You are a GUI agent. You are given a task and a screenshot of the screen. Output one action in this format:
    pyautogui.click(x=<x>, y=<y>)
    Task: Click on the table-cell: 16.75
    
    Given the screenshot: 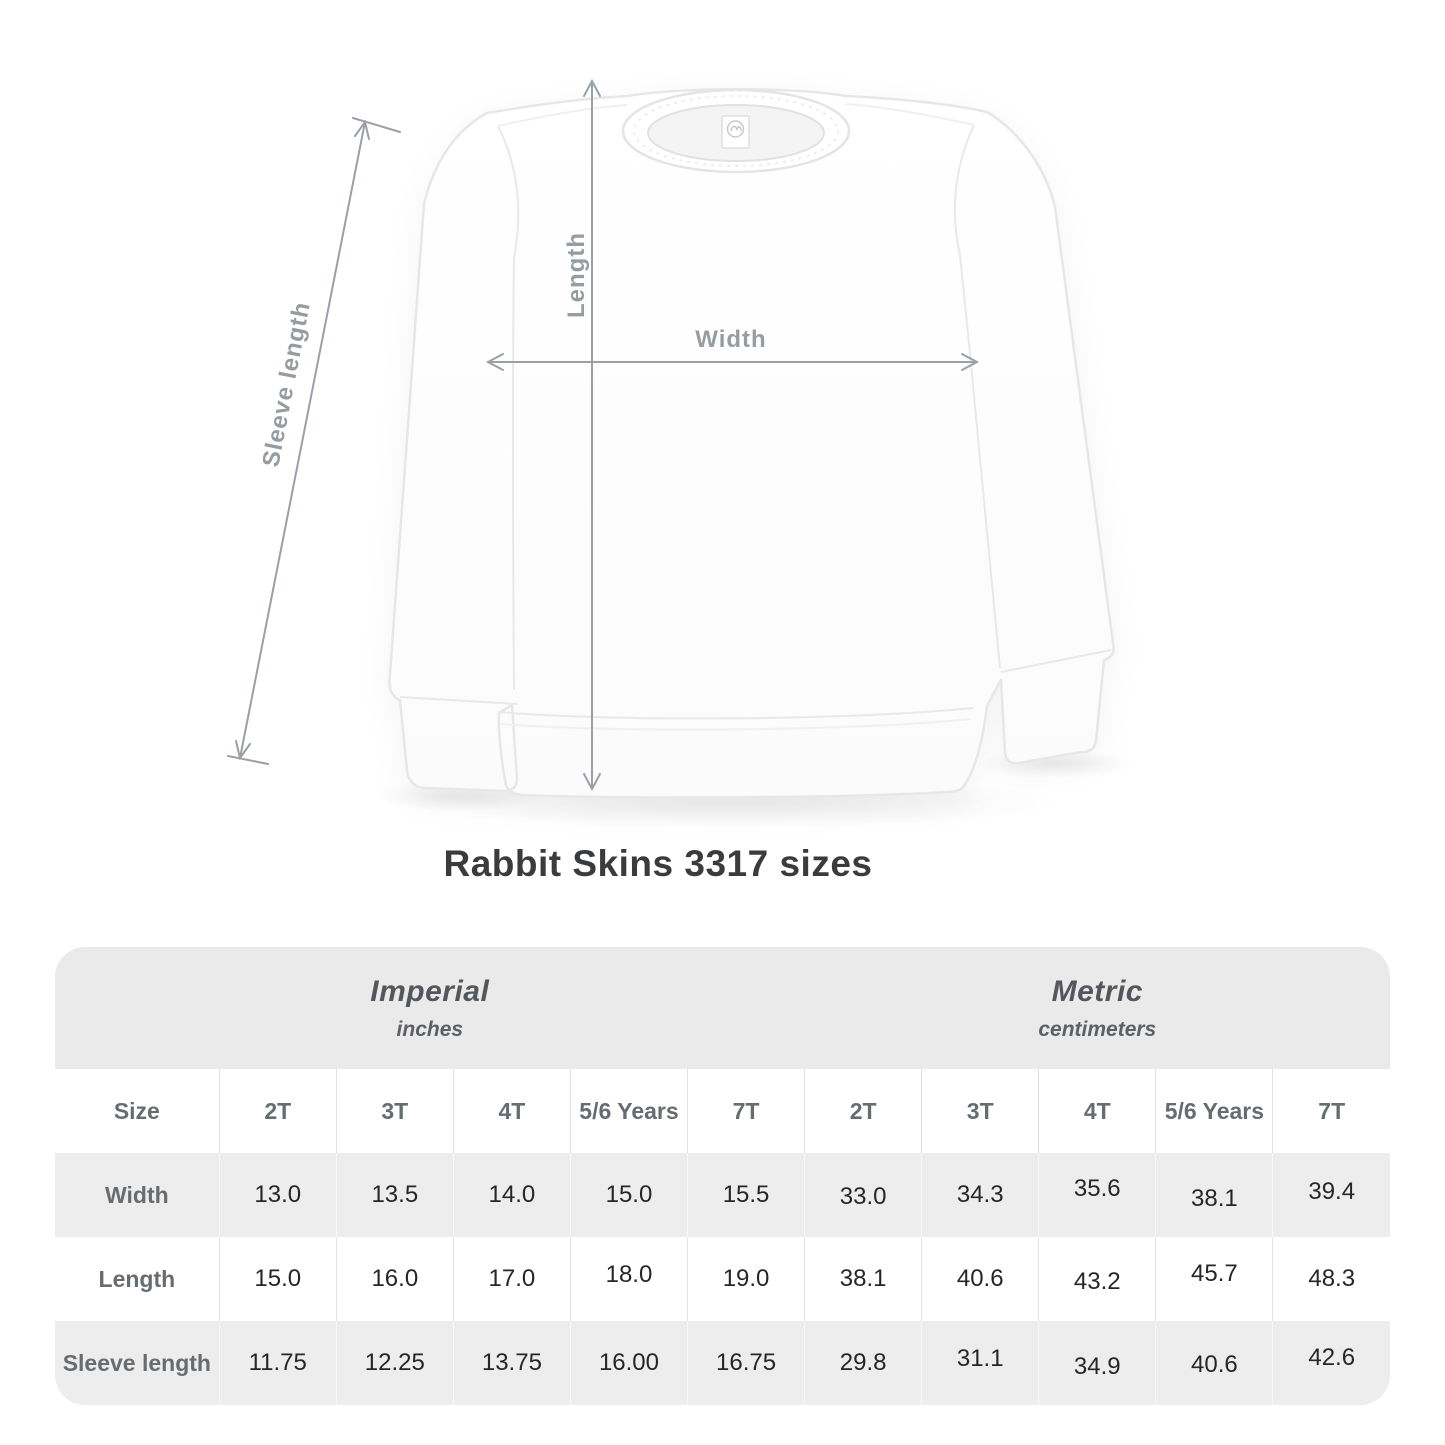 What is the action you would take?
    pyautogui.click(x=746, y=1363)
    